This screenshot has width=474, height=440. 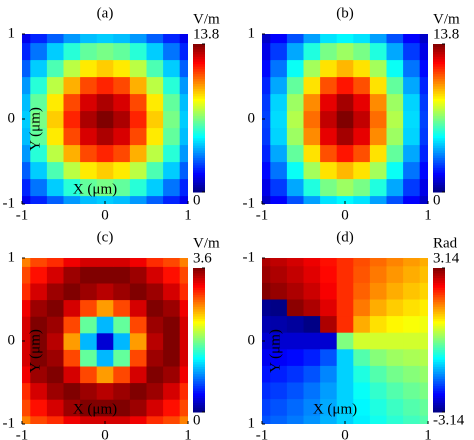 I want to click on colorbar-label: V/m, so click(x=206, y=19).